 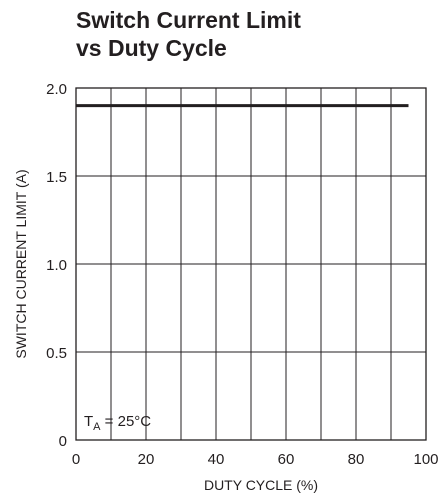 I want to click on y-axis-label: SWITCH CURRENT LIMIT (A), so click(x=21, y=263).